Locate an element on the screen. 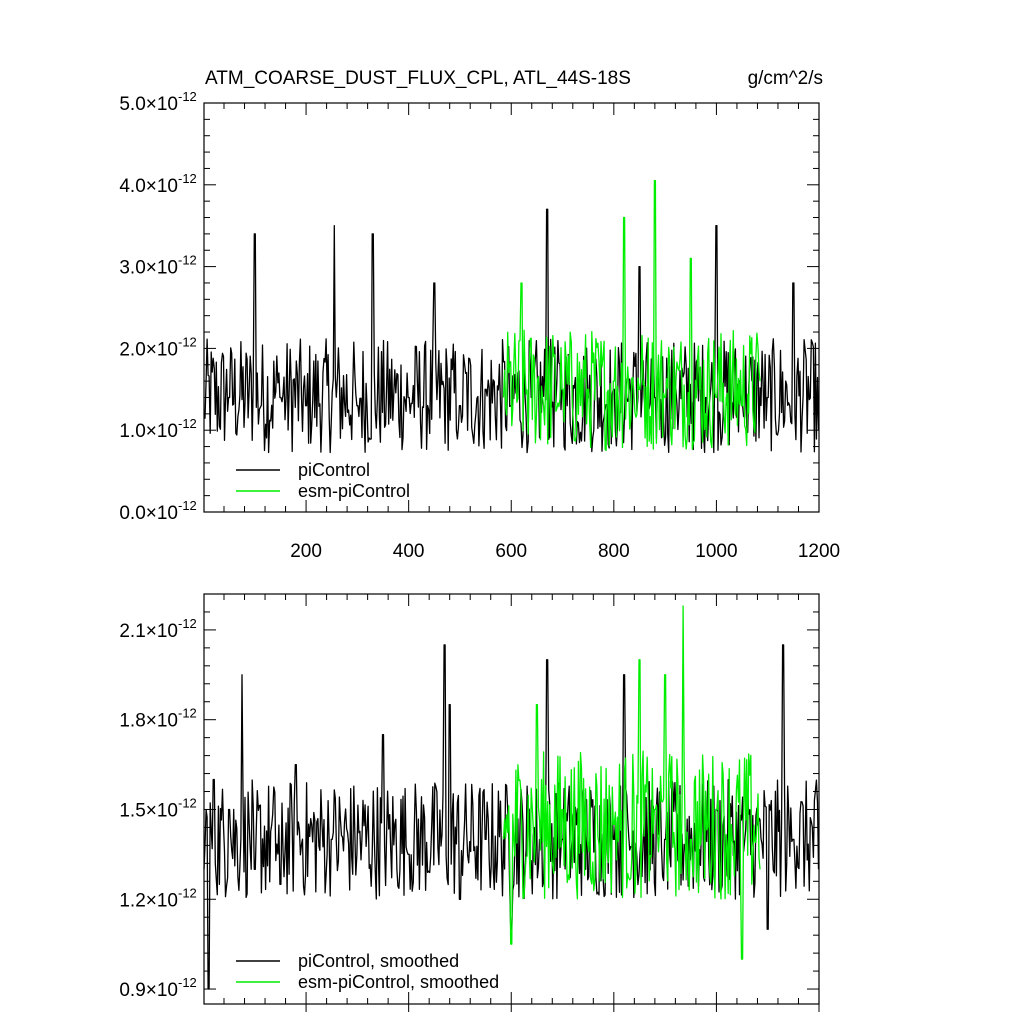 The image size is (1024, 1024). x-tick-label: 400 is located at coordinates (409, 551).